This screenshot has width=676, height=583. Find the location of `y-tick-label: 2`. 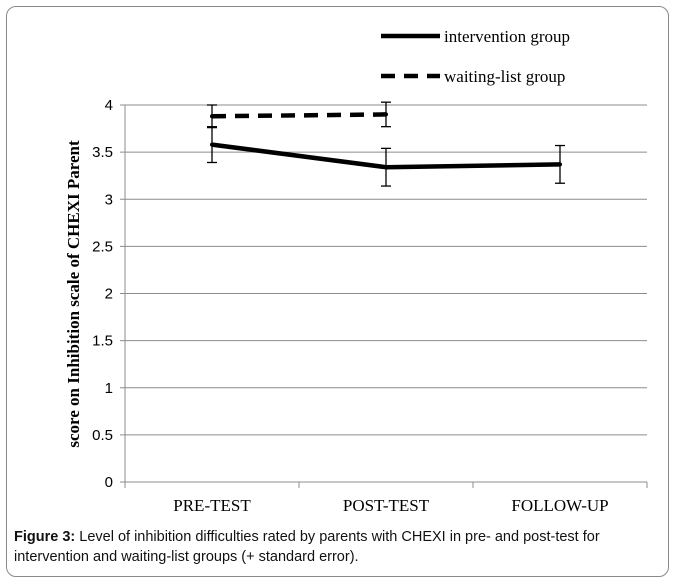

y-tick-label: 2 is located at coordinates (109, 294).